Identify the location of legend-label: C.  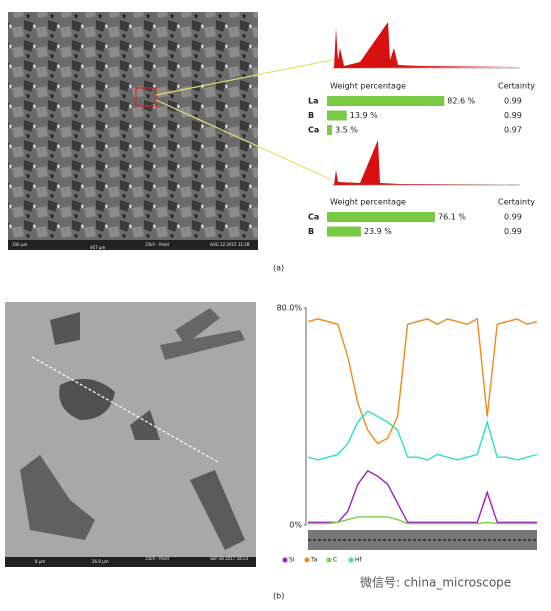
(335, 560).